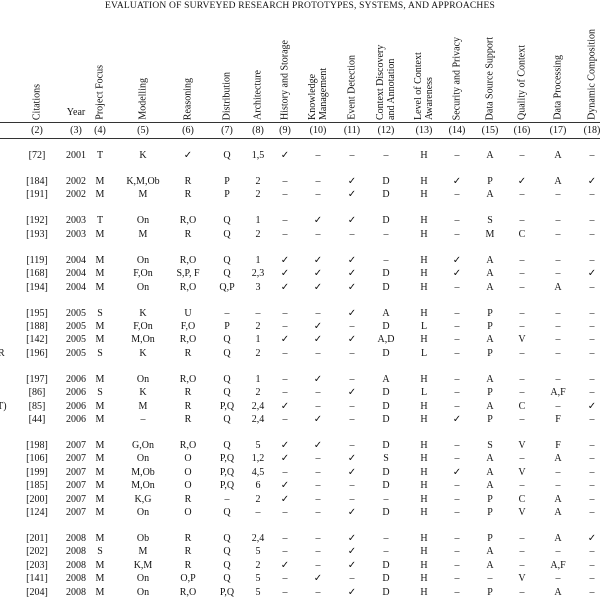  Describe the element at coordinates (258, 459) in the screenshot. I see `table-cell: 1,2` at that location.